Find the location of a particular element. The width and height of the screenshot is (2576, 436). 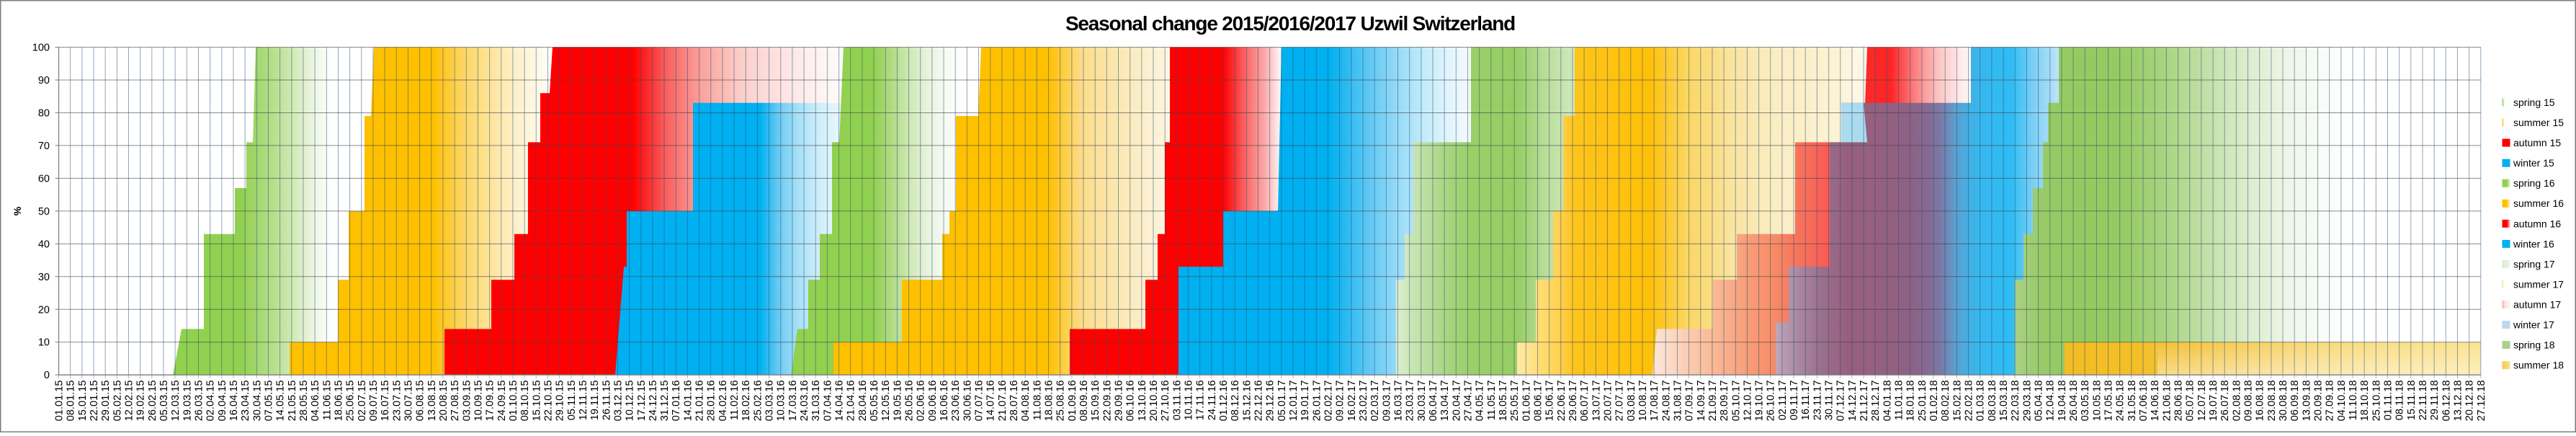

svg-text: 08.10.15 is located at coordinates (525, 402).